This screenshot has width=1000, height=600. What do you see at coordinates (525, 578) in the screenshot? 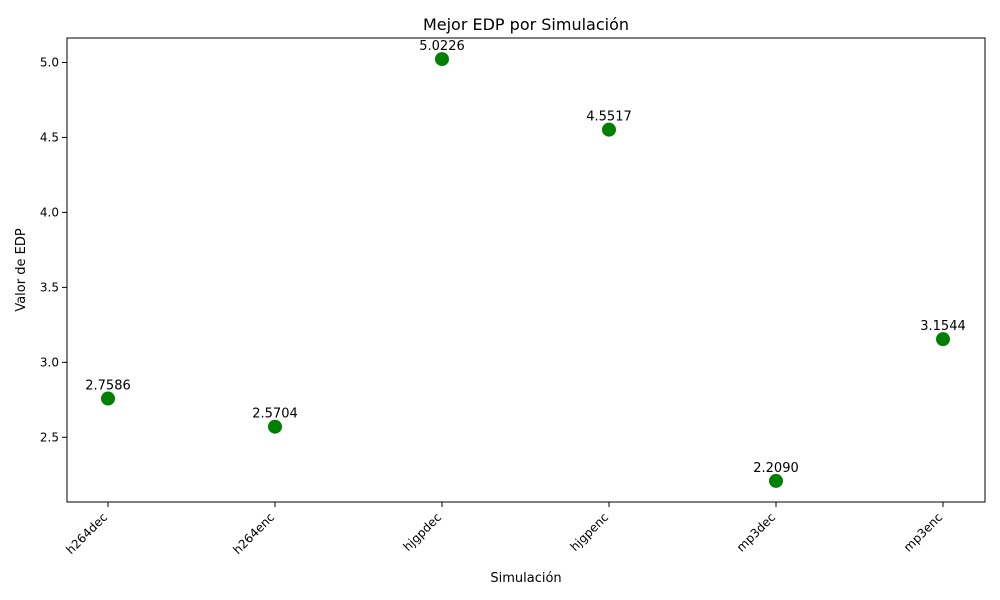
I see `x-axis-label: Simulación` at bounding box center [525, 578].